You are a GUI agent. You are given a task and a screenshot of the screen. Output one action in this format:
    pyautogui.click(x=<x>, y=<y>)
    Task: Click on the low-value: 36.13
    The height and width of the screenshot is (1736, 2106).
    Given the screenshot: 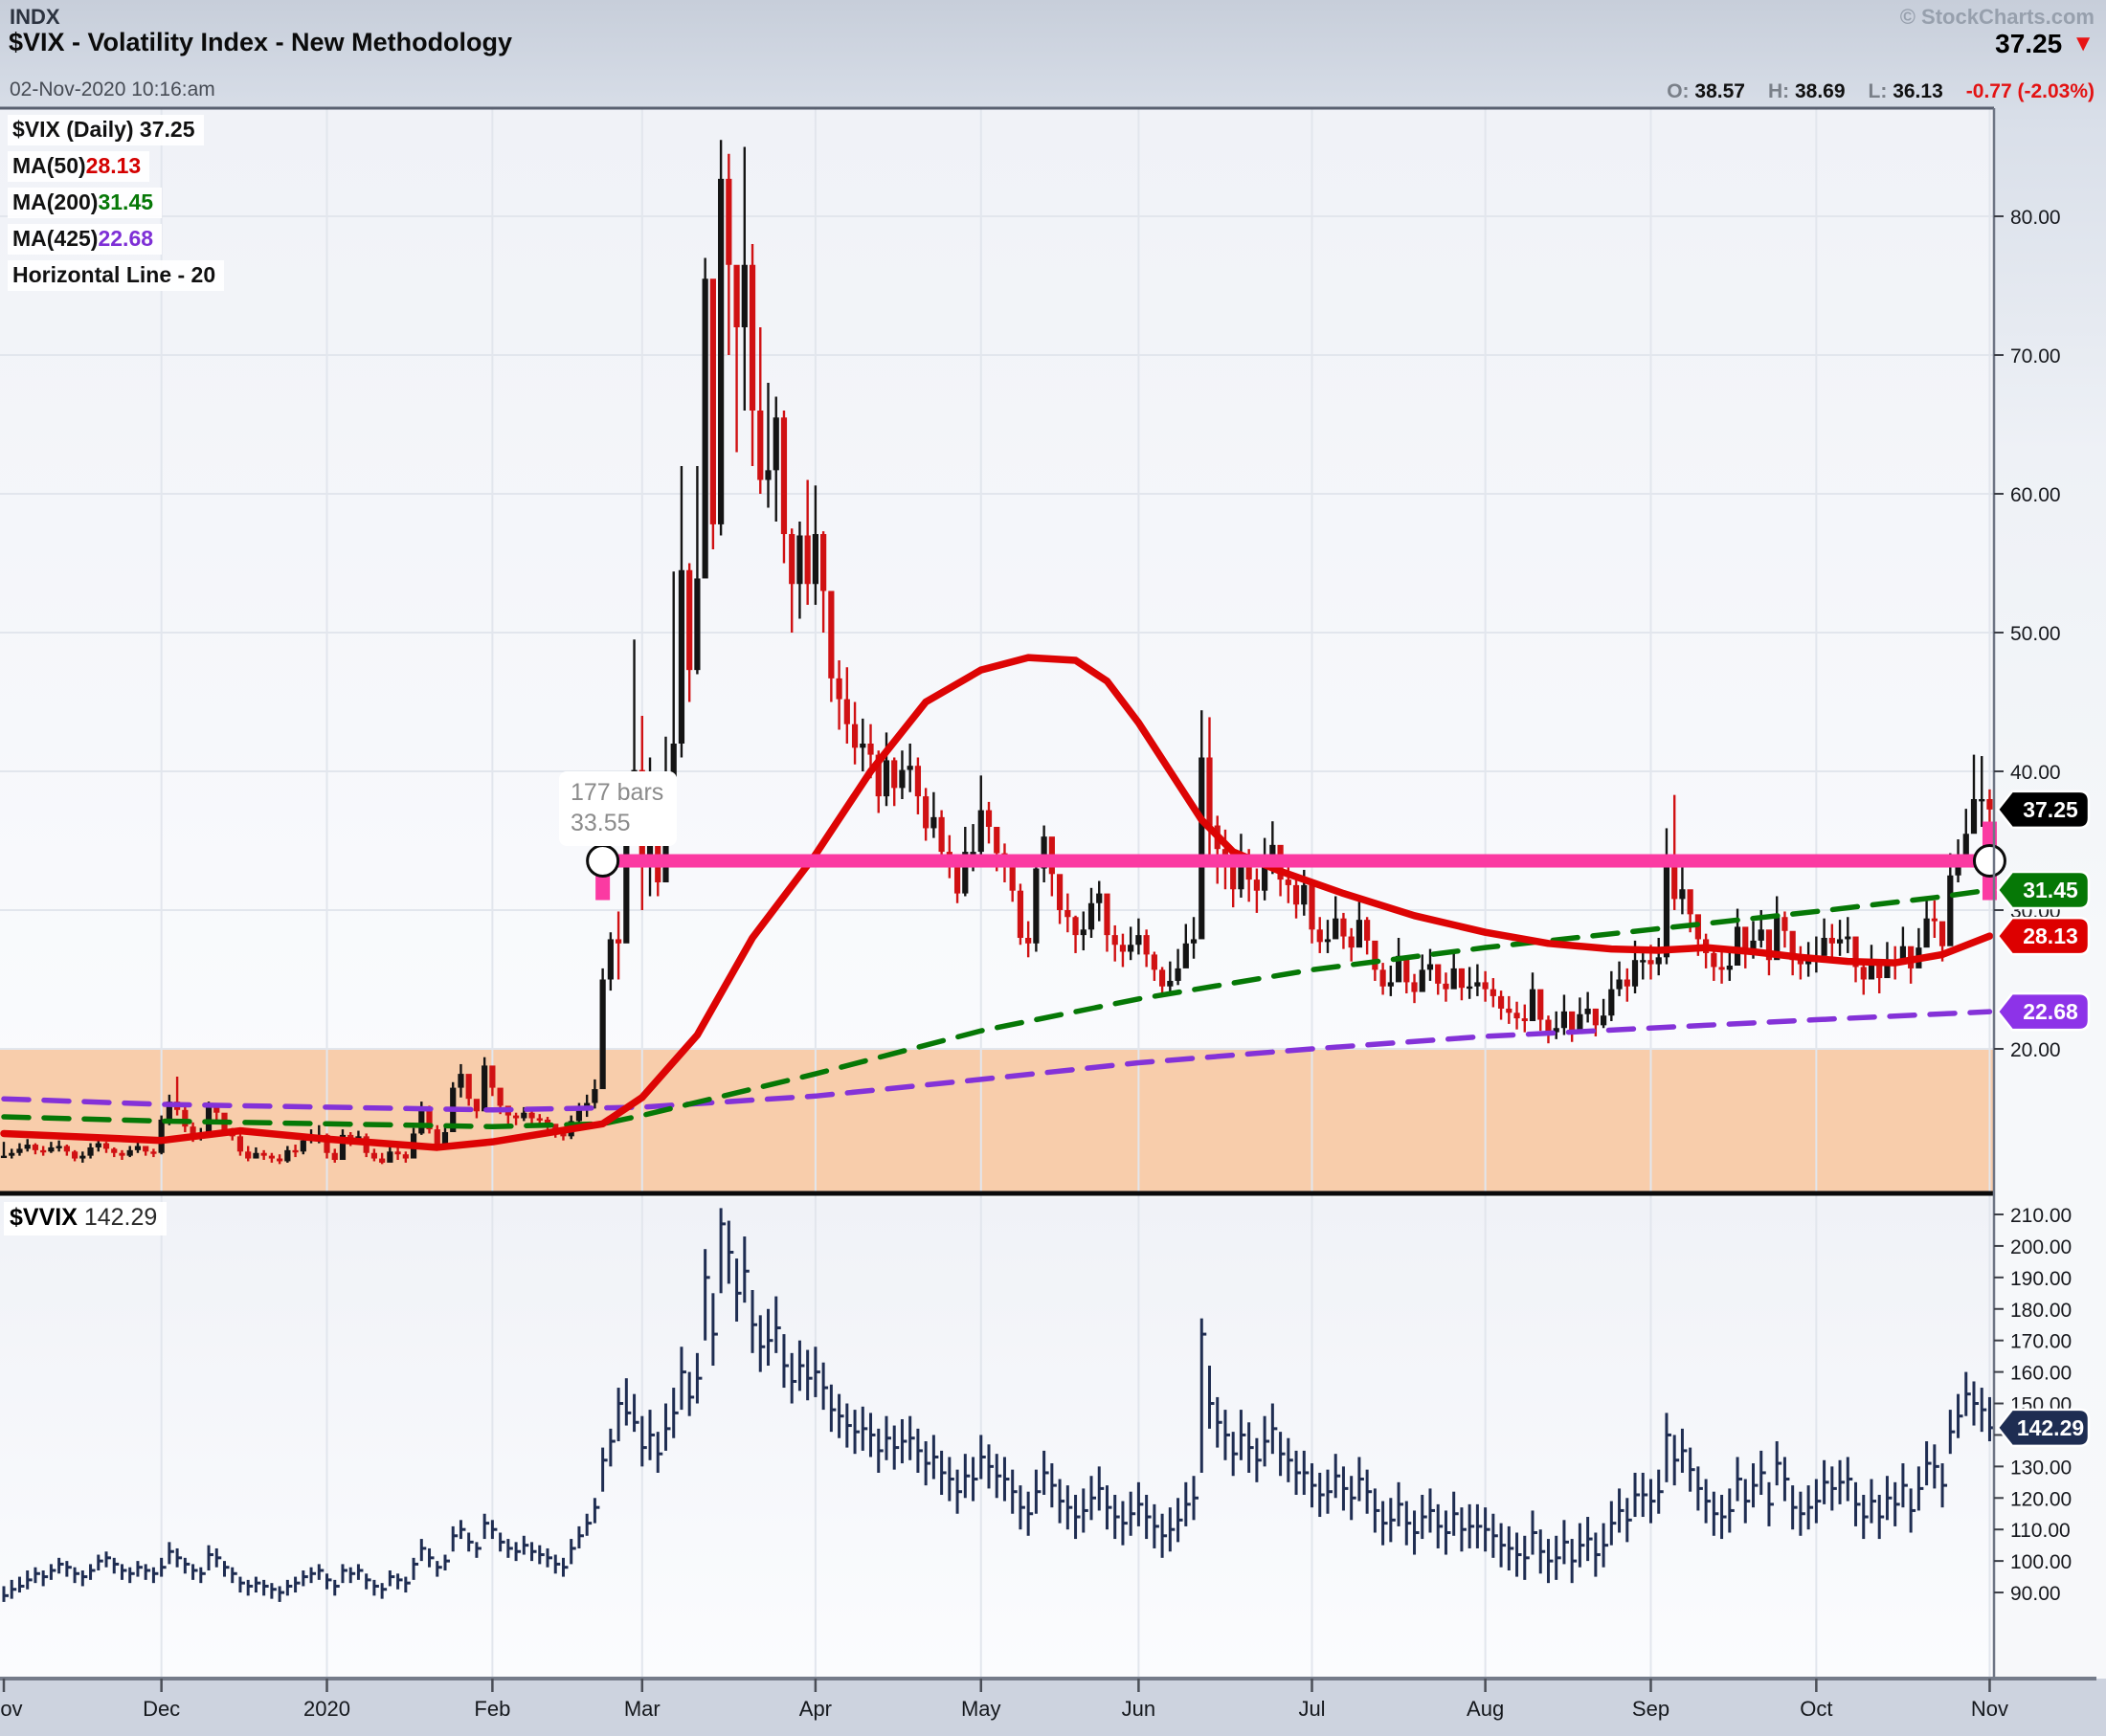 What is the action you would take?
    pyautogui.click(x=1918, y=91)
    